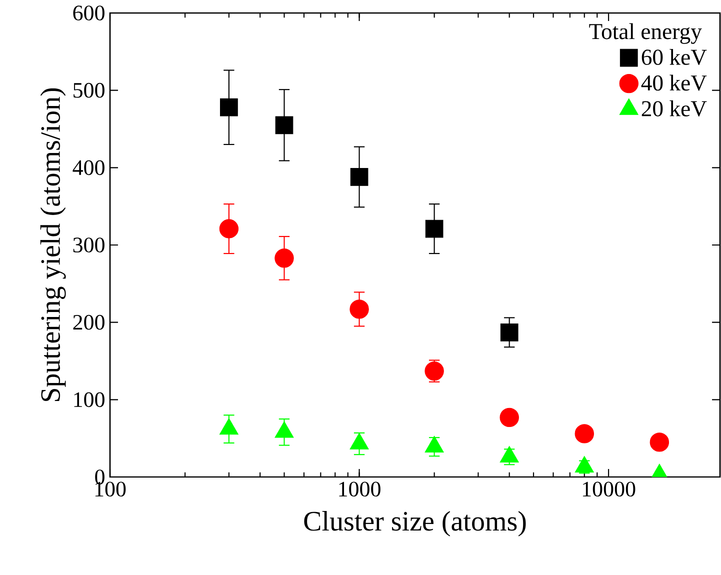 The height and width of the screenshot is (575, 721). Describe the element at coordinates (88, 245) in the screenshot. I see `y-tick-label: 300` at that location.